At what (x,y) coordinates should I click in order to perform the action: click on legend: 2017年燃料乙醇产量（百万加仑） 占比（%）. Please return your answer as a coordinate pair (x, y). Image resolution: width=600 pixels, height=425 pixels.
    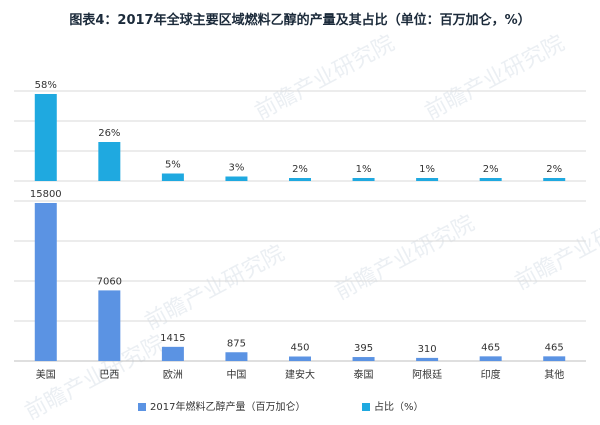
    Looking at the image, I should click on (300, 406).